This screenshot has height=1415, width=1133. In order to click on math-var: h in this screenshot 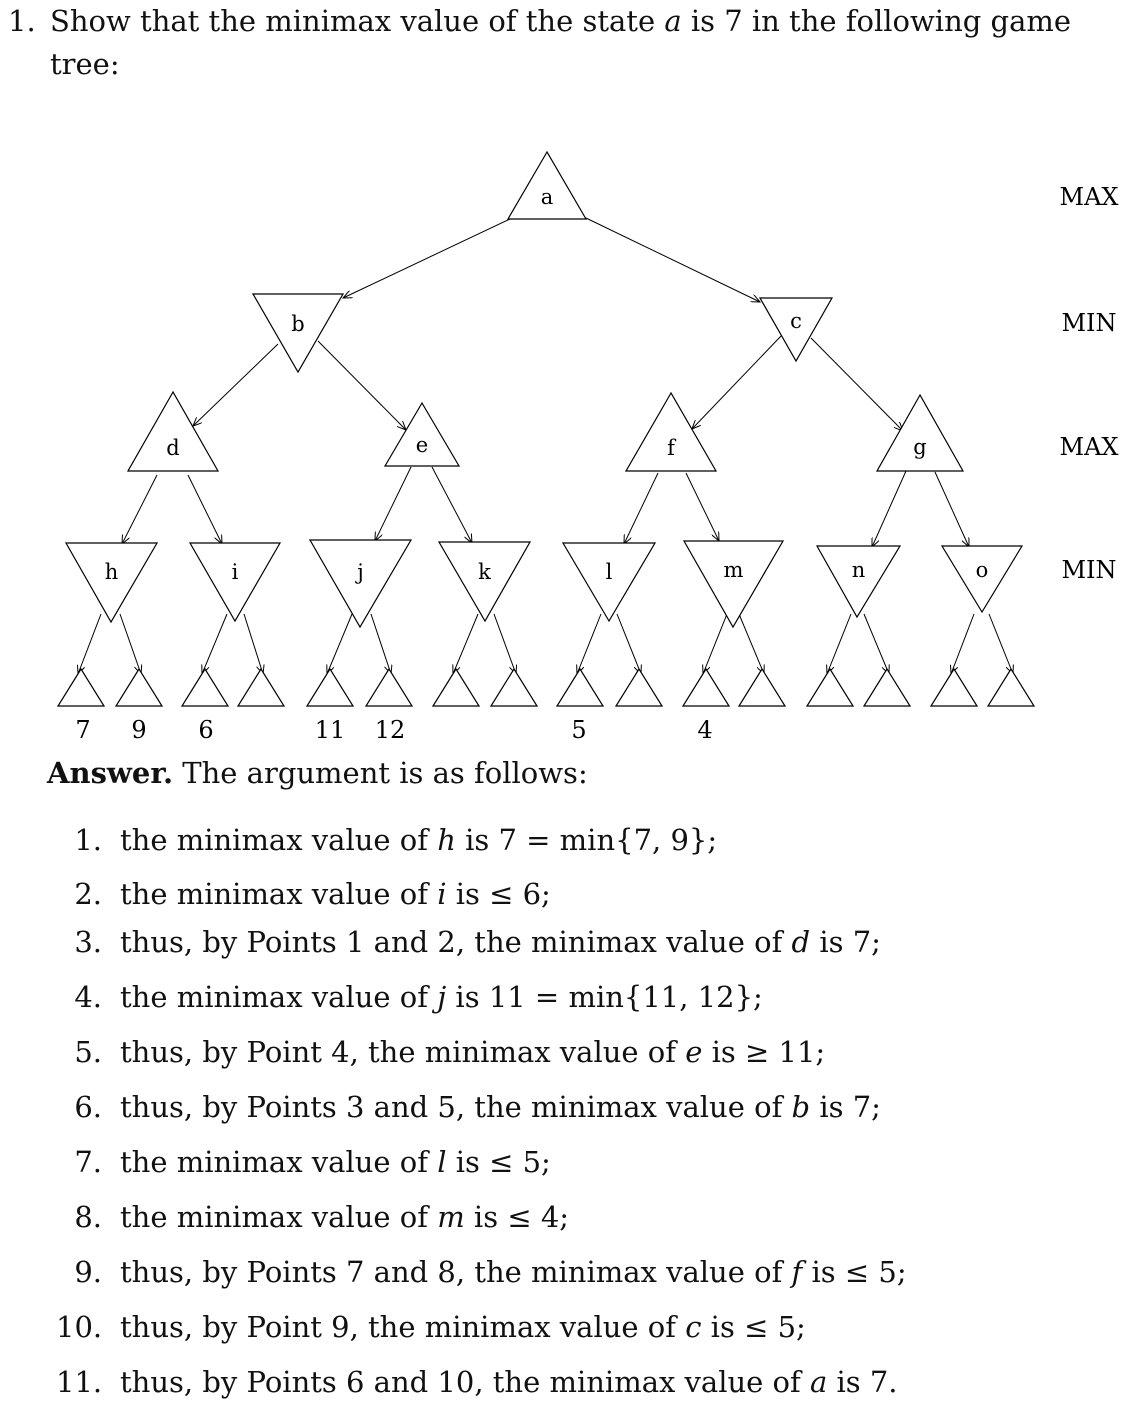, I will do `click(446, 840)`.